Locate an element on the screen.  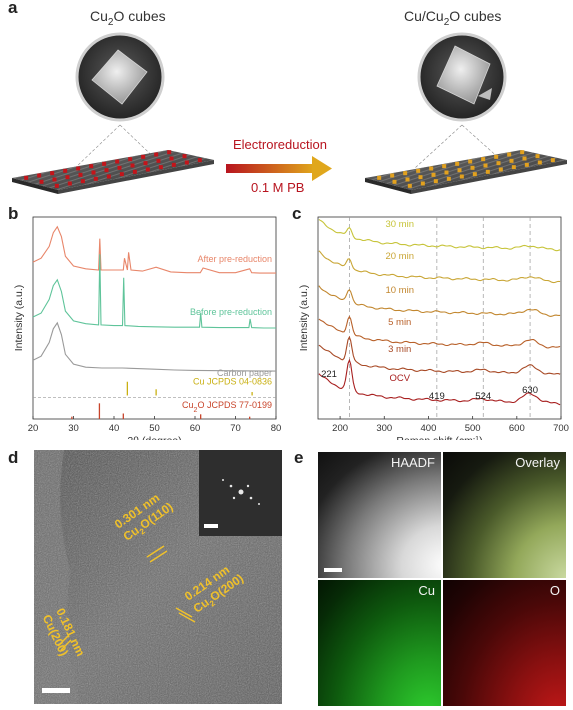
x-tick-label: 40 is located at coordinates (114, 428).